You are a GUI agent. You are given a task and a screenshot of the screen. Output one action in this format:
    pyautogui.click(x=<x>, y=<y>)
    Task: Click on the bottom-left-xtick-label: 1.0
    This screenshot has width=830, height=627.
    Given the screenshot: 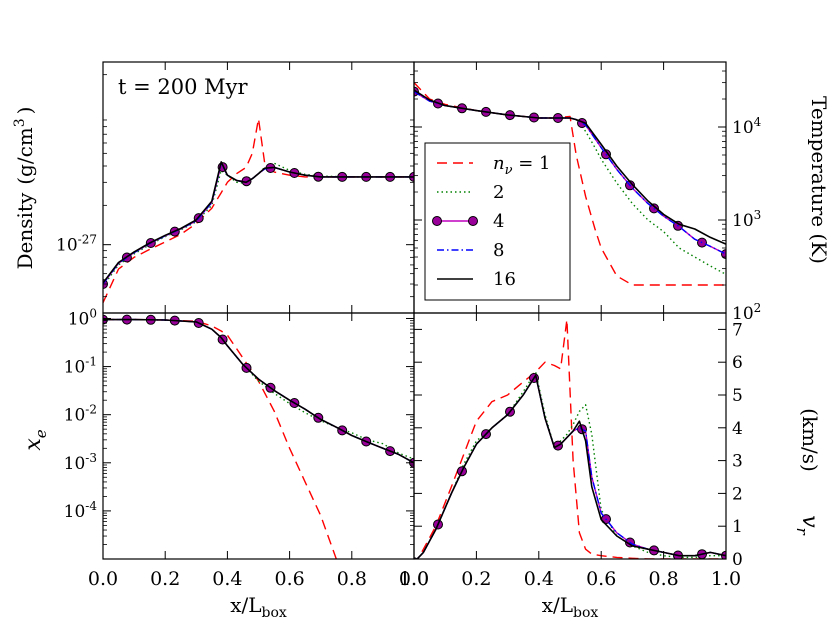 What is the action you would take?
    pyautogui.click(x=414, y=579)
    